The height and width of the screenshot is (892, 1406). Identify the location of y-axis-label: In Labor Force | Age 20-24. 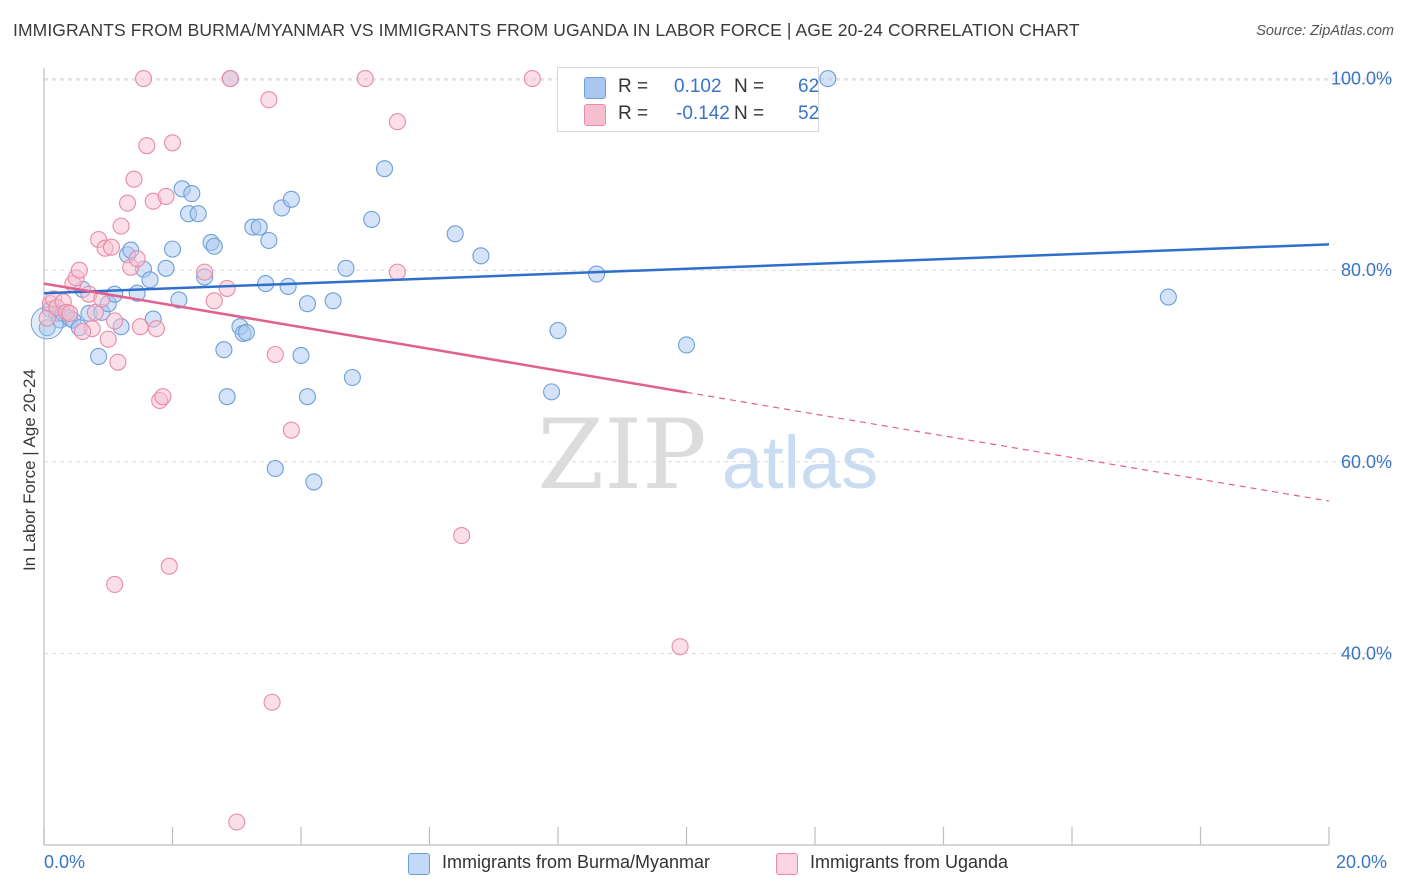
(29, 470).